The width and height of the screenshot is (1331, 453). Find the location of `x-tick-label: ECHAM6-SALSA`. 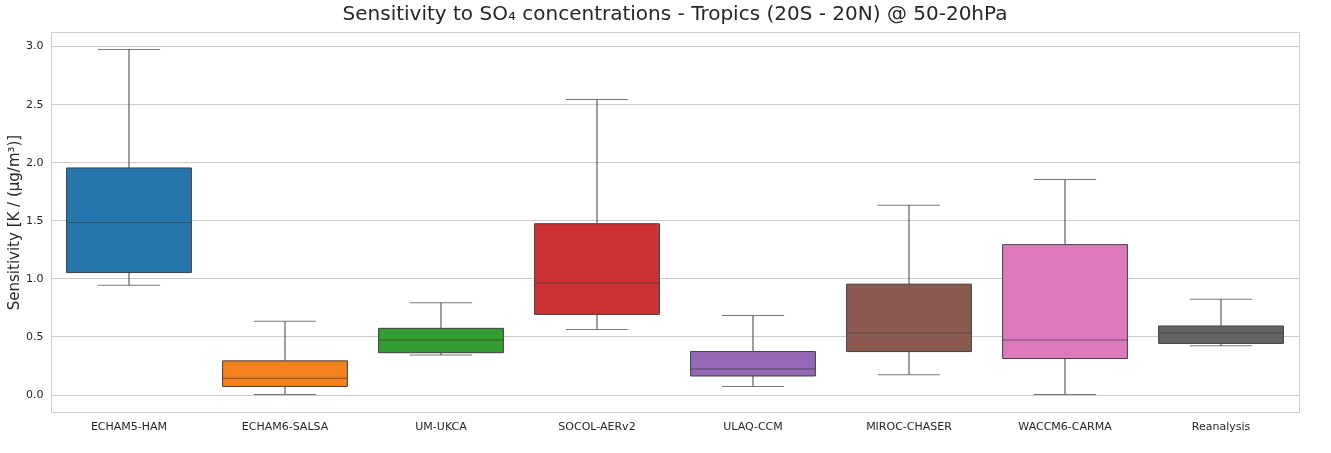

x-tick-label: ECHAM6-SALSA is located at coordinates (285, 426).